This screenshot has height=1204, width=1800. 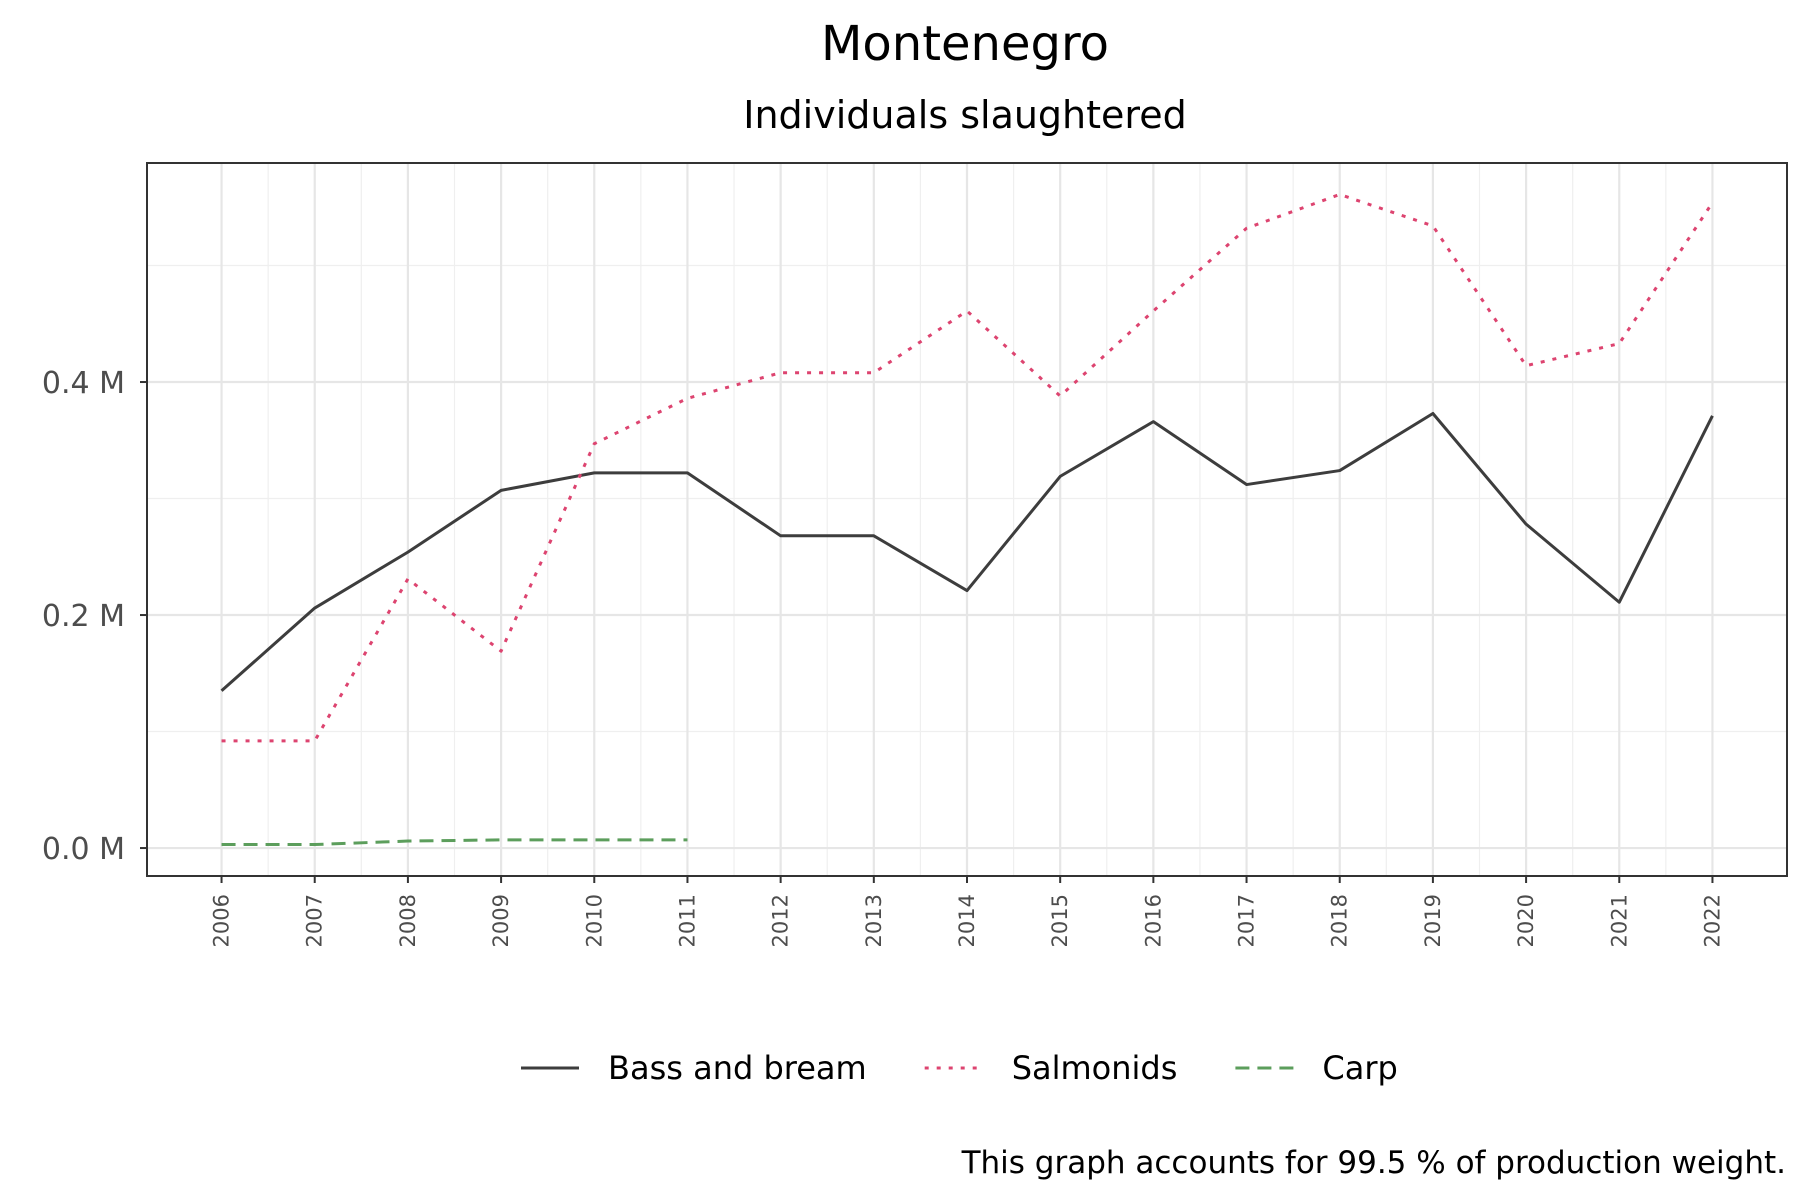 I want to click on x-tick-label: 2006, so click(x=222, y=920).